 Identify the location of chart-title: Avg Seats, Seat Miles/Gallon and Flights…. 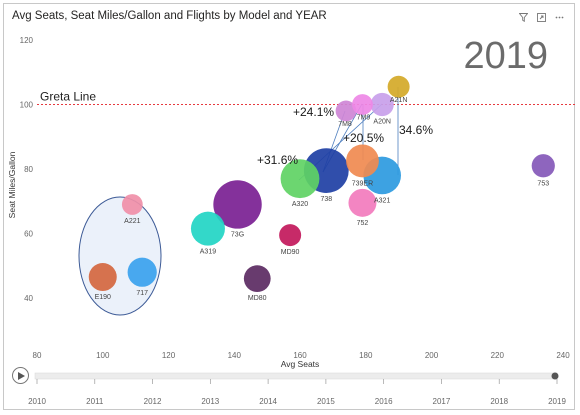
(169, 16).